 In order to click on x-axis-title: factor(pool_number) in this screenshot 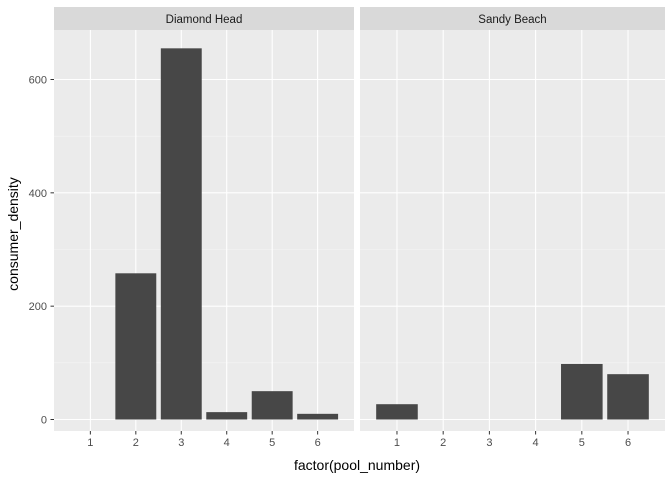, I will do `click(357, 465)`.